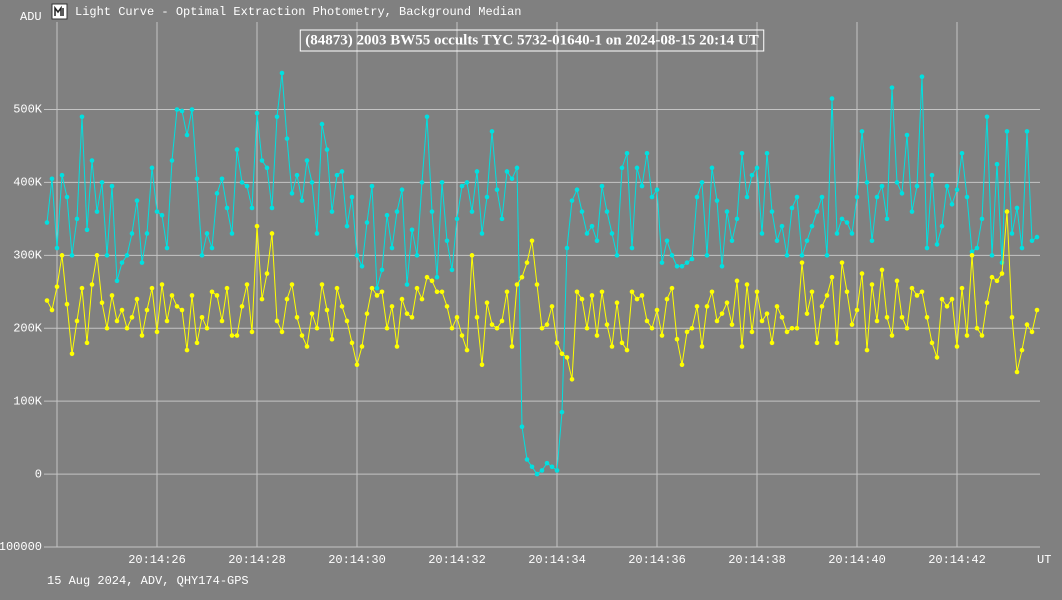 This screenshot has height=600, width=1062. What do you see at coordinates (1044, 560) in the screenshot?
I see `x-axis-label: UT` at bounding box center [1044, 560].